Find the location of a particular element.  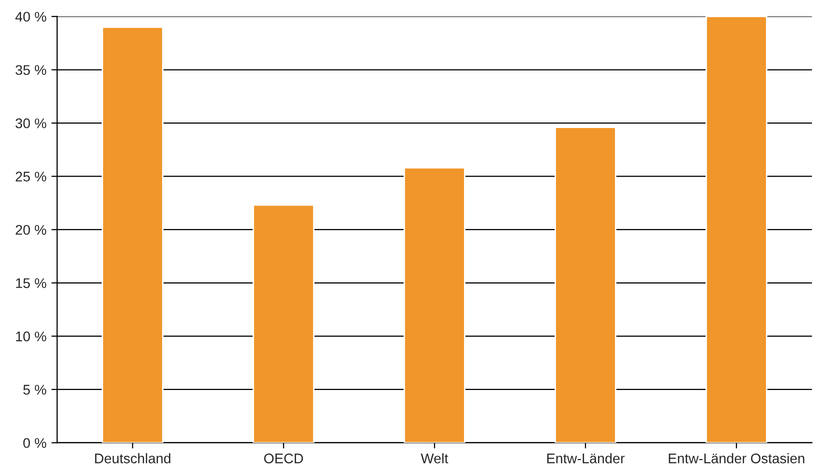

x-tick-label: Entw-Länder Ostasien is located at coordinates (736, 458).